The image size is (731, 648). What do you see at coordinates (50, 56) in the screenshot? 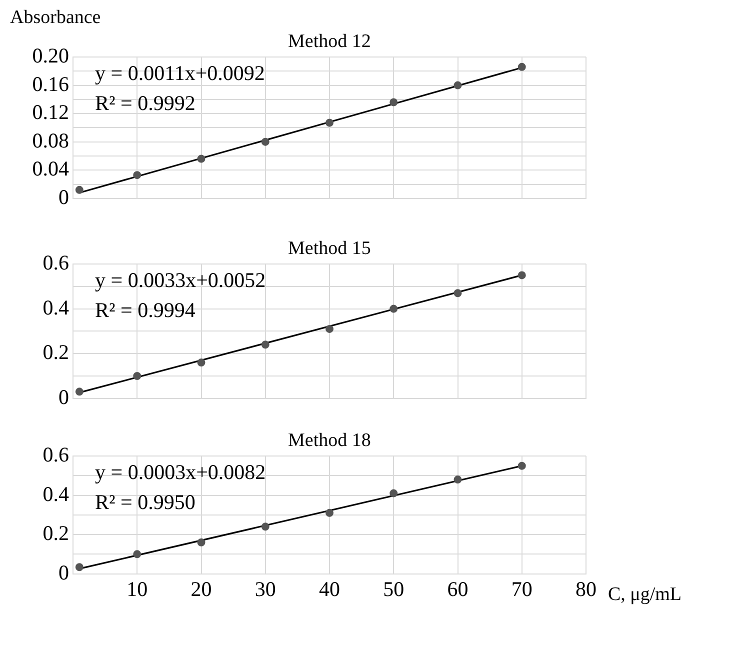
I see `y-tick-label: 0.20` at bounding box center [50, 56].